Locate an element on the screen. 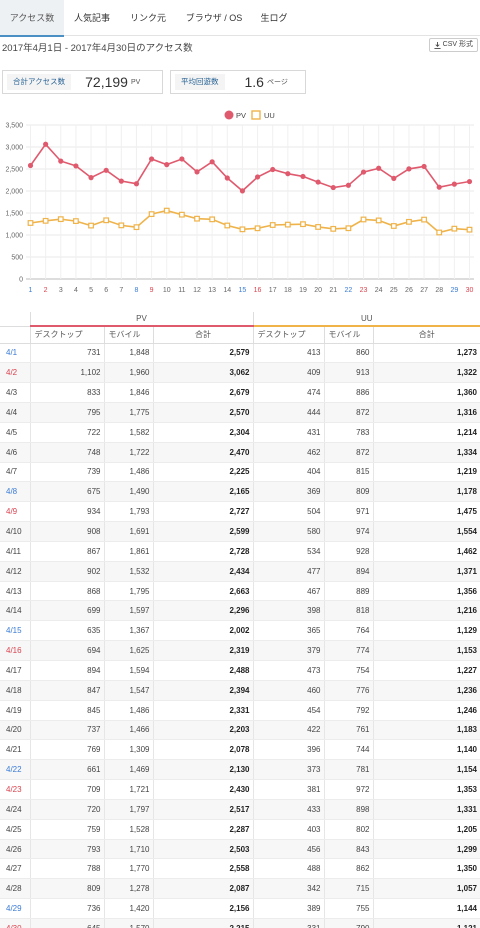  pv-mobile-cell: 1,490 is located at coordinates (128, 492).